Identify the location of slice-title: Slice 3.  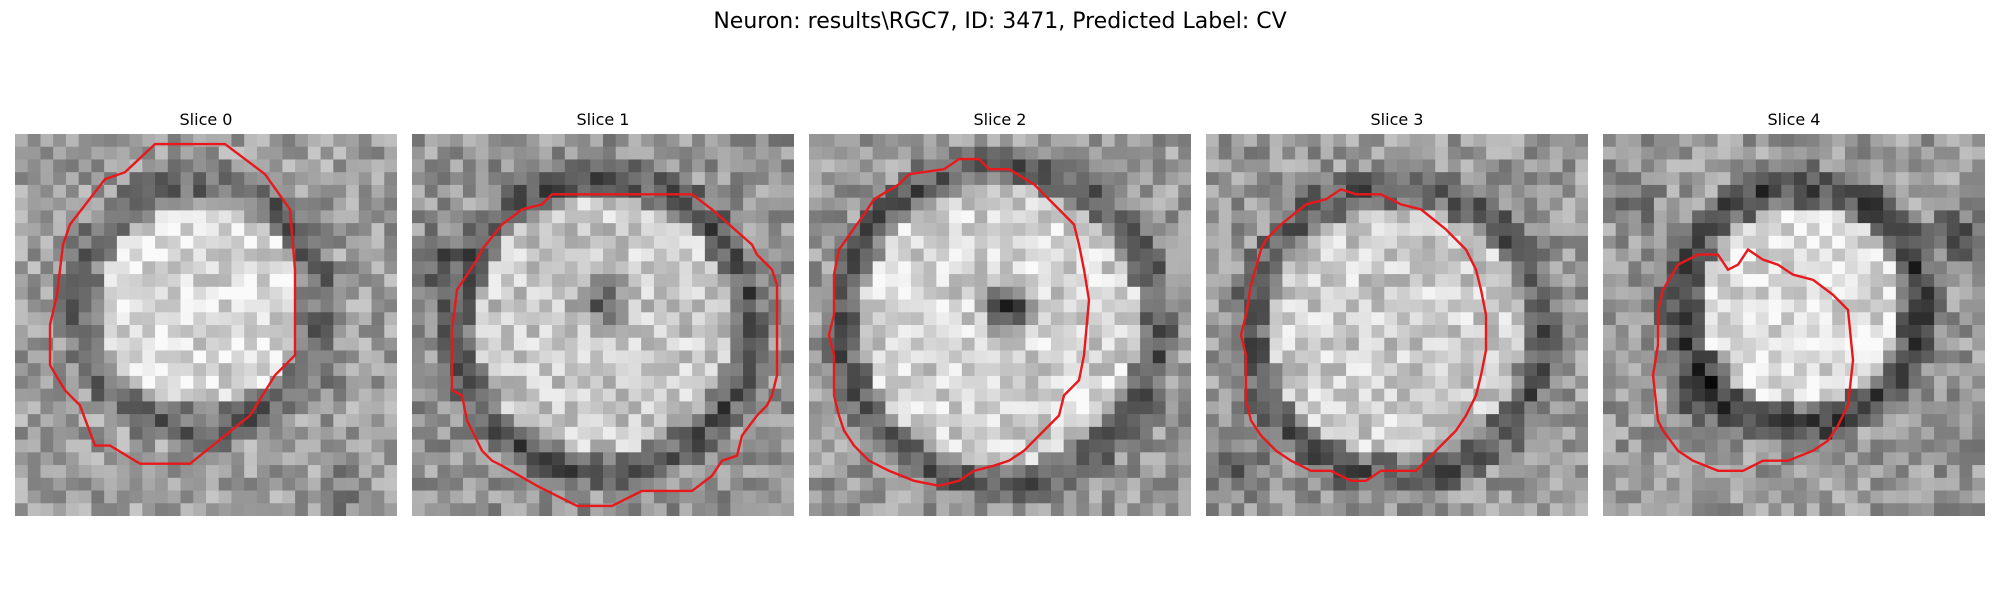
(1397, 119).